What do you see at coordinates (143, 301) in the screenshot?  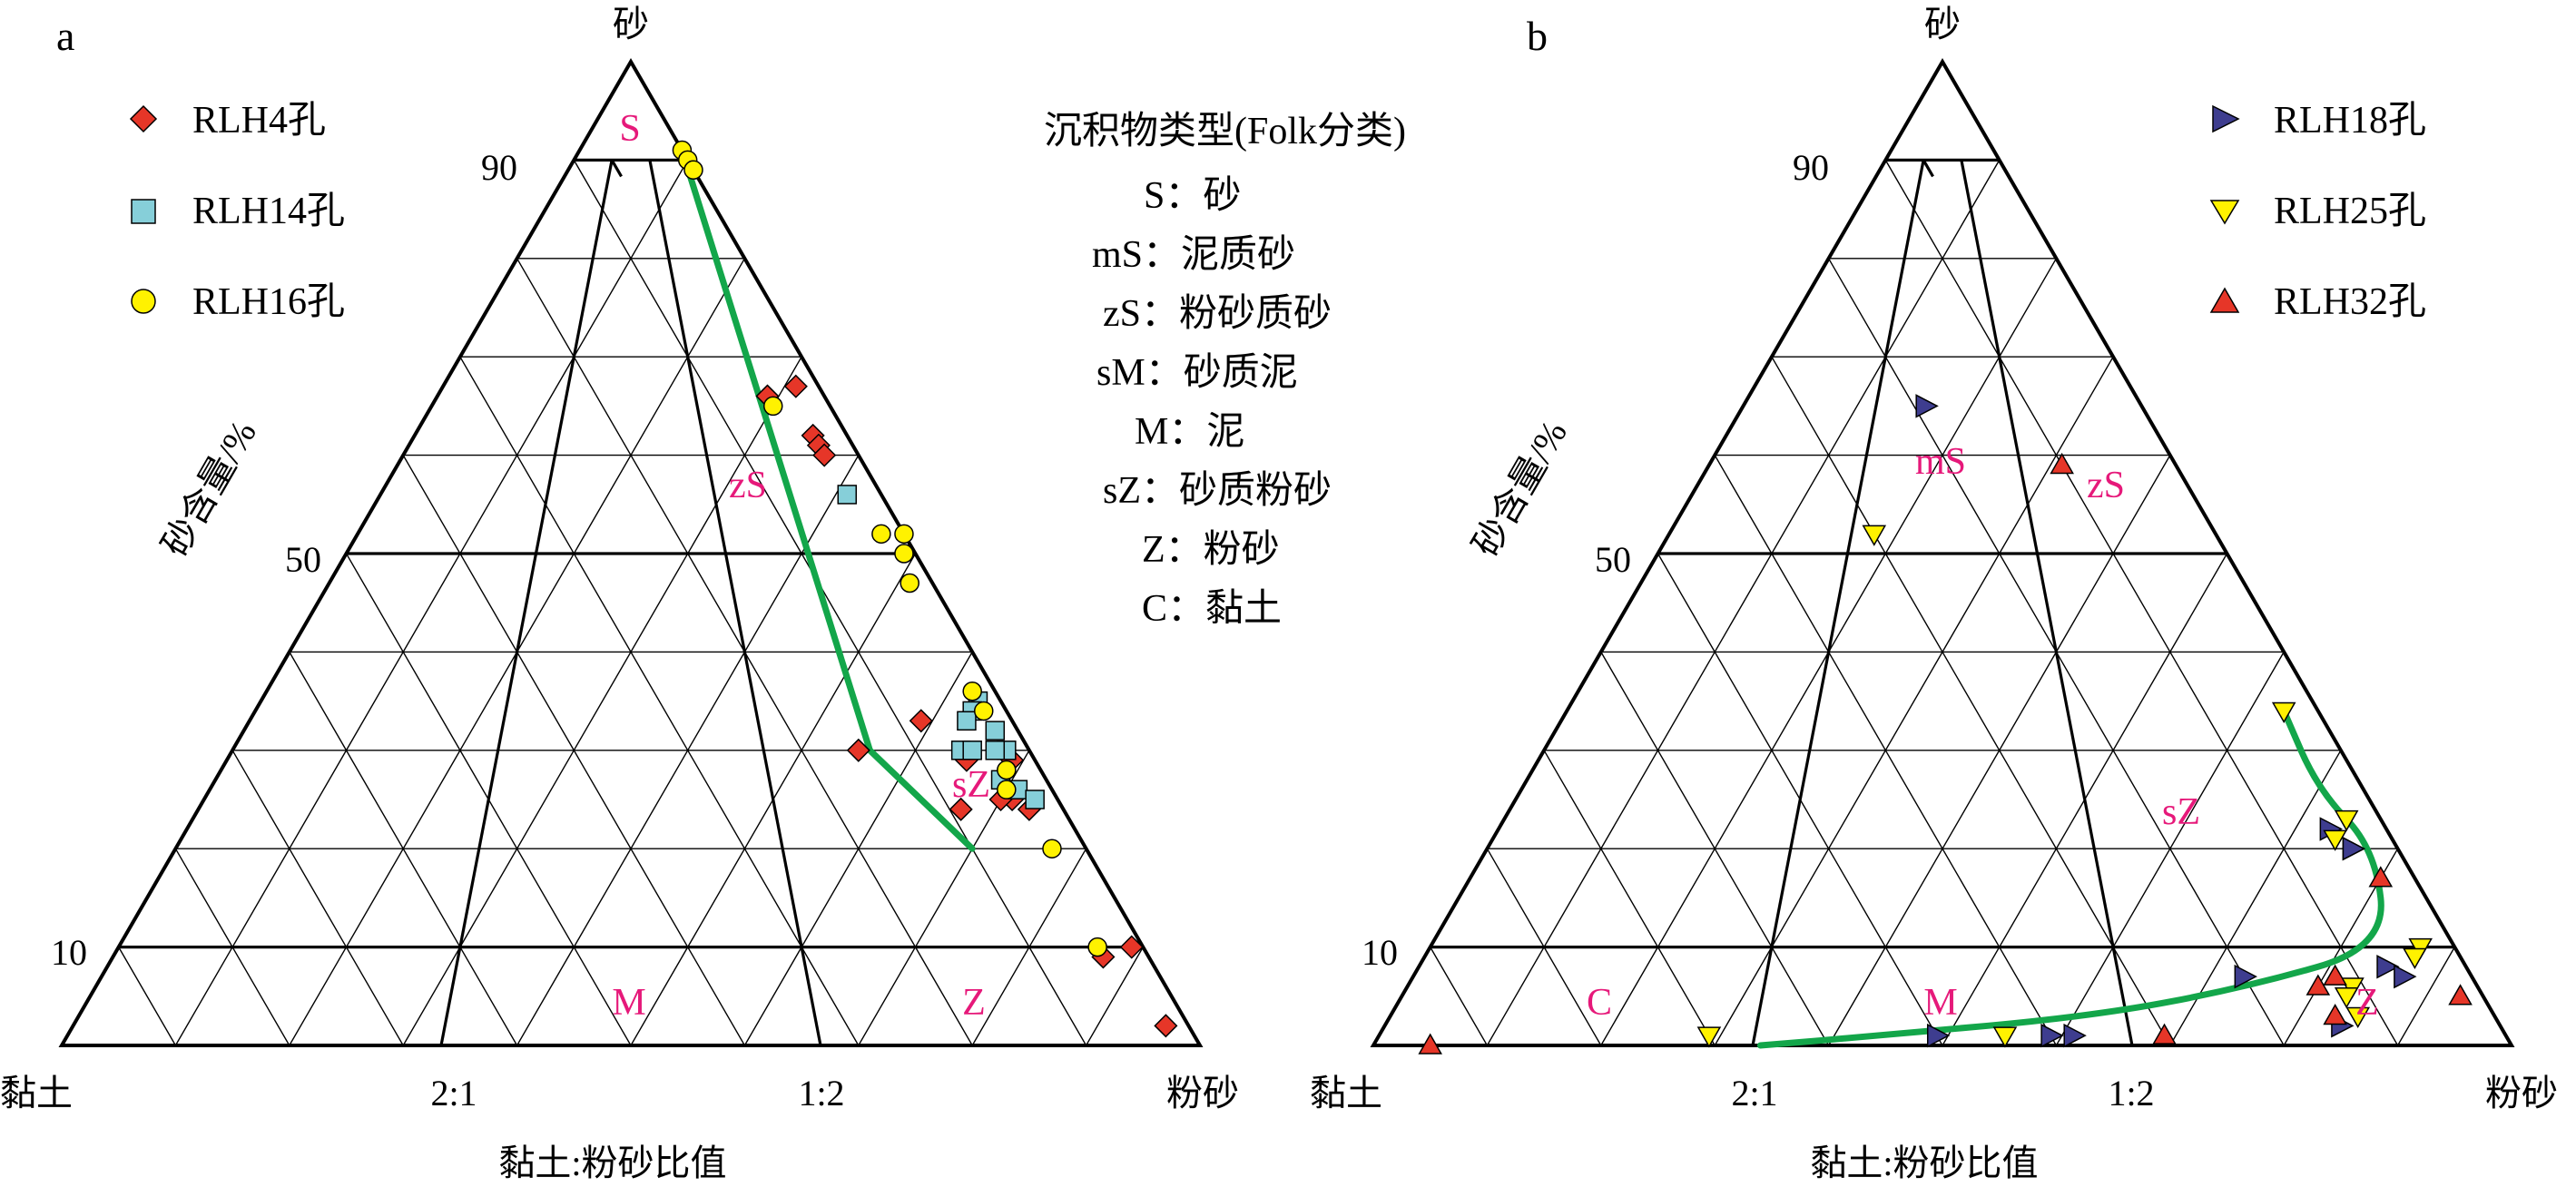 I see `legend-marker-RLH16` at bounding box center [143, 301].